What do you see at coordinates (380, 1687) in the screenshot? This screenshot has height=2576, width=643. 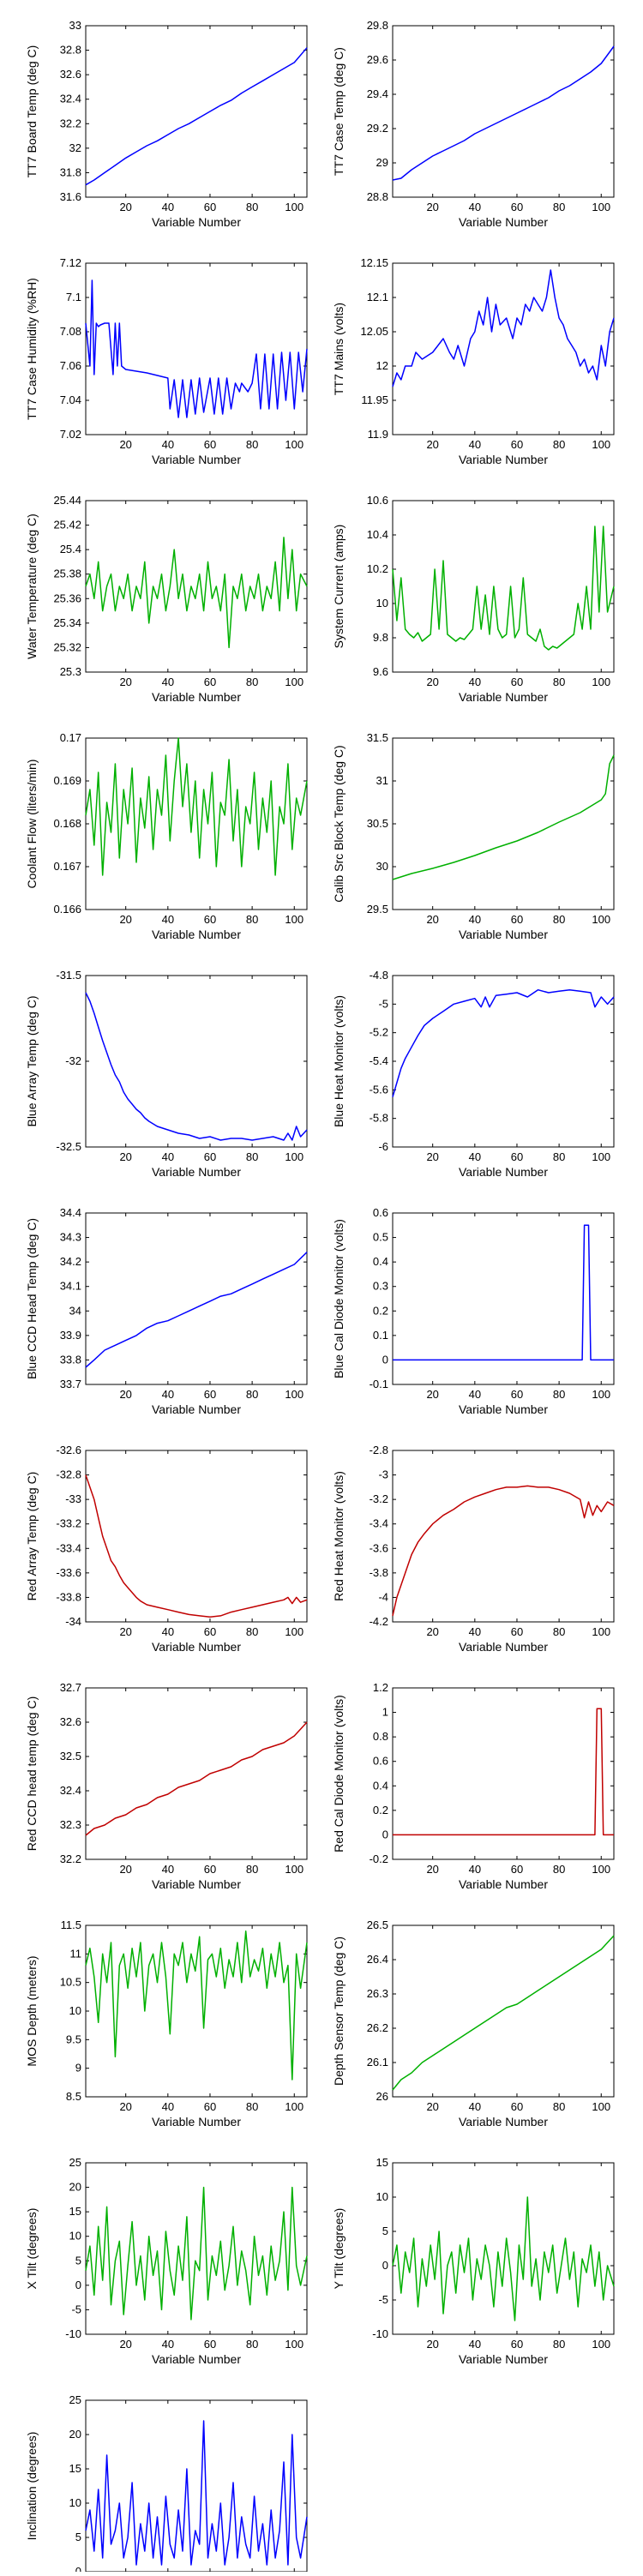 I see `y-tick-label: 1.2` at bounding box center [380, 1687].